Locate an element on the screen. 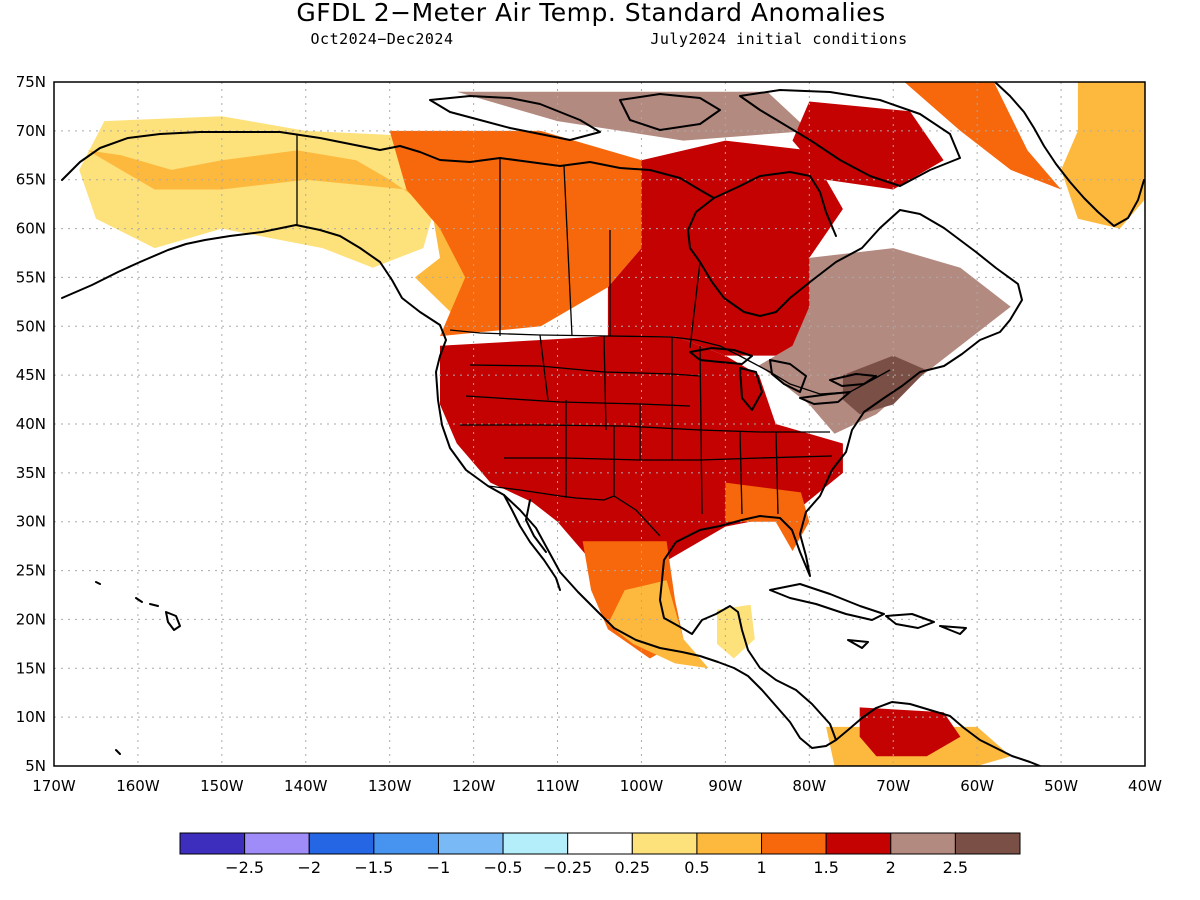 Image resolution: width=1200 pixels, height=900 pixels. us-canada-border is located at coordinates (670, 362).